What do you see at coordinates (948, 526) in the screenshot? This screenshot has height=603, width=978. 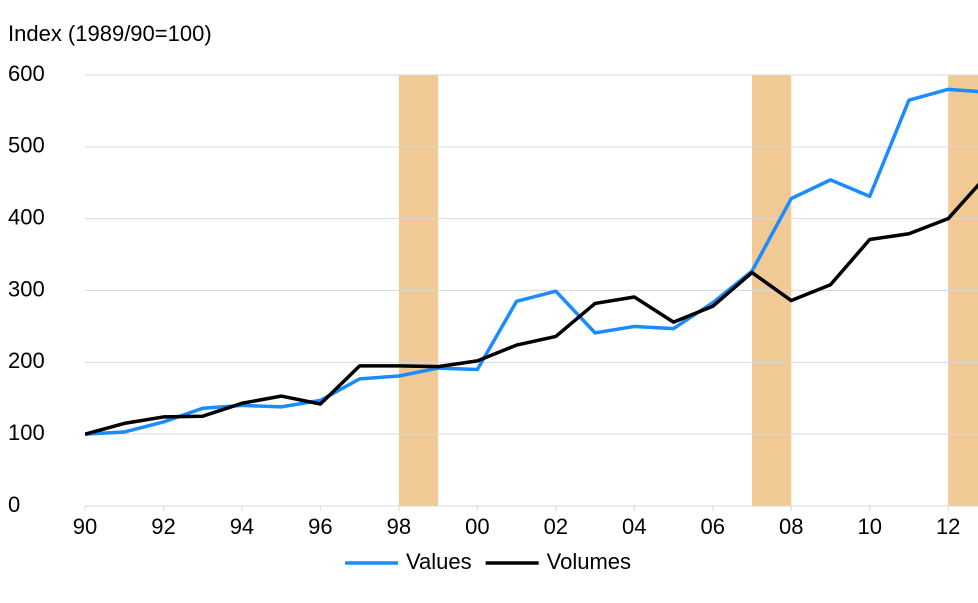 I see `x-tick-label: 12` at bounding box center [948, 526].